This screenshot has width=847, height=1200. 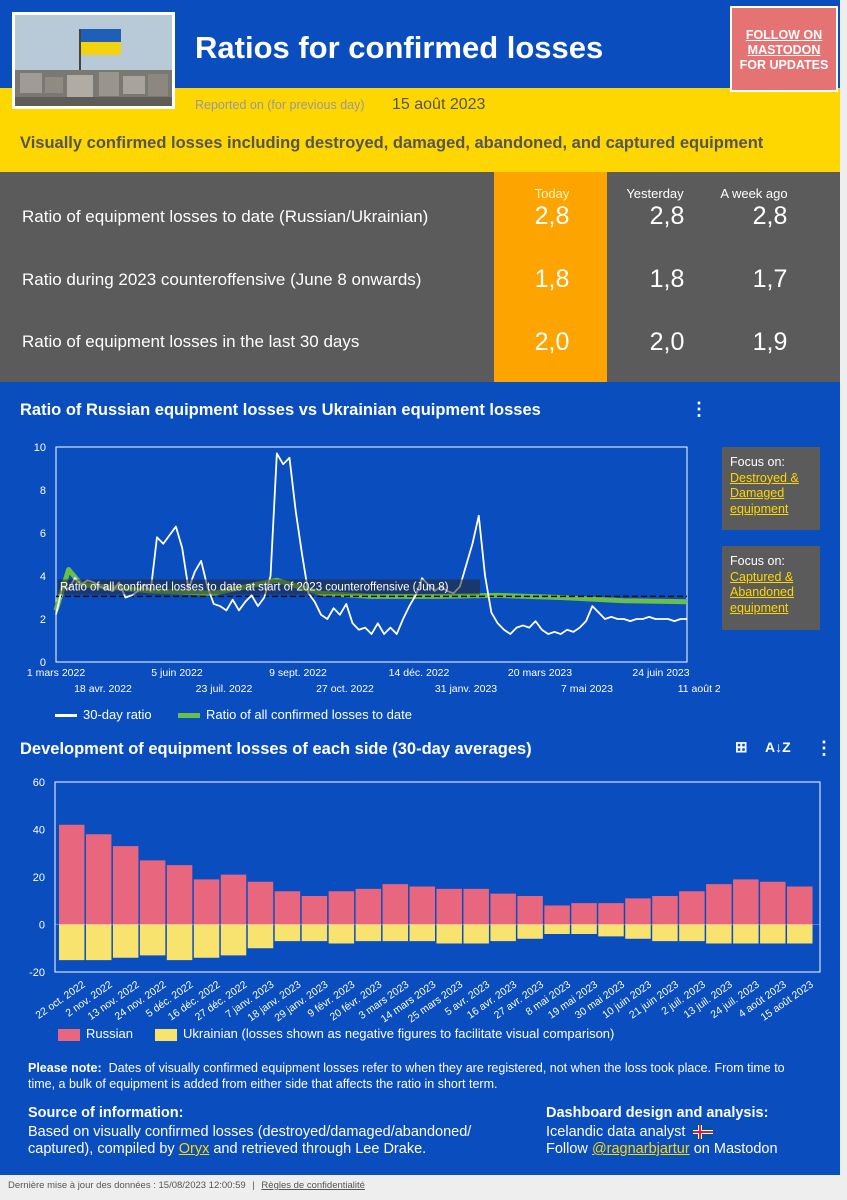 What do you see at coordinates (224, 689) in the screenshot?
I see `x-tick-label: 23 juil. 2022` at bounding box center [224, 689].